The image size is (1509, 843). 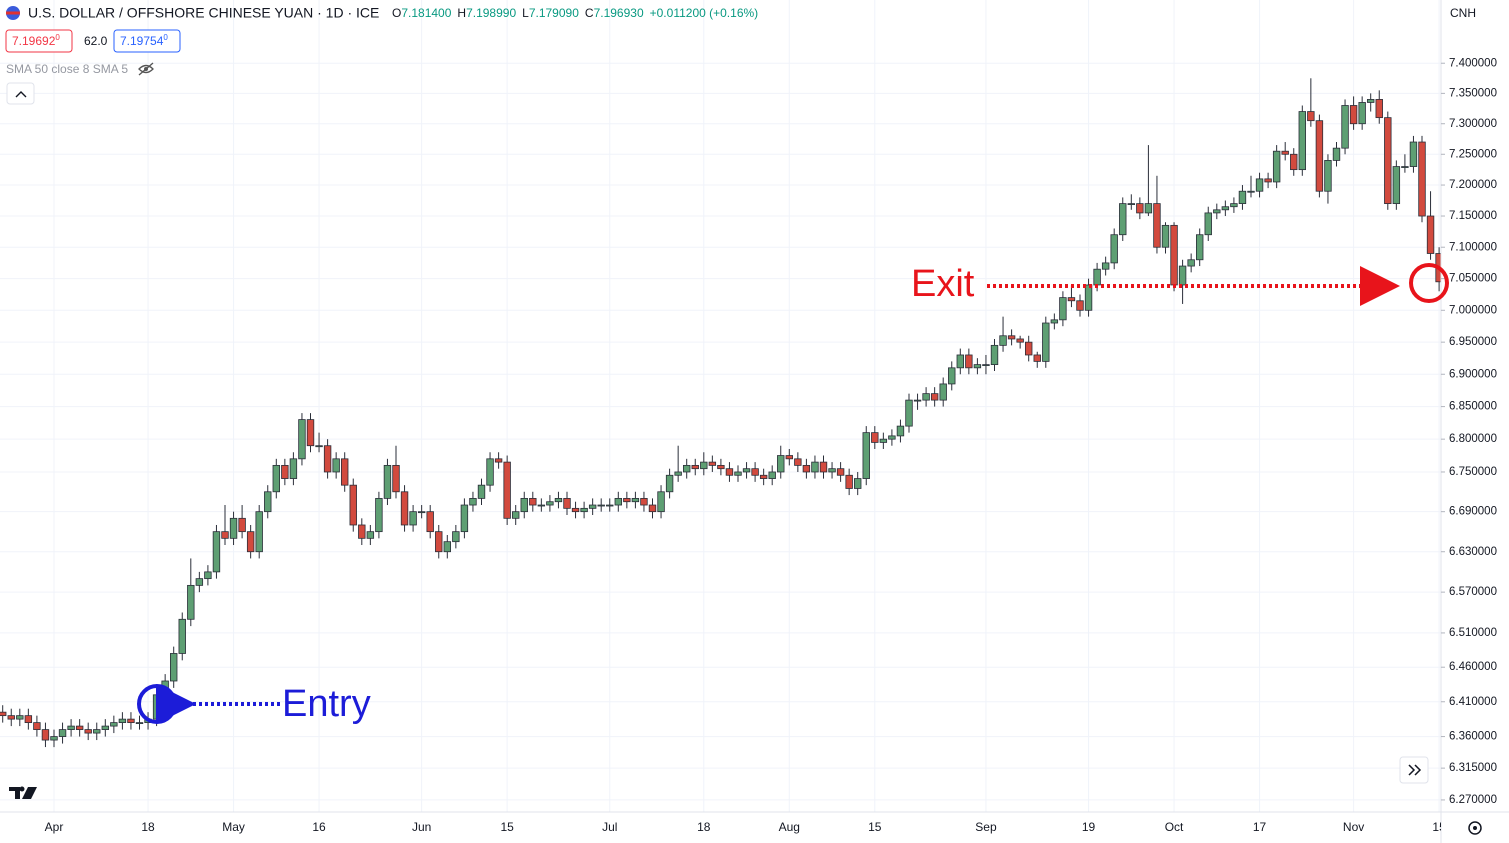 What do you see at coordinates (1473, 216) in the screenshot?
I see `y-tick-label: 7.150000` at bounding box center [1473, 216].